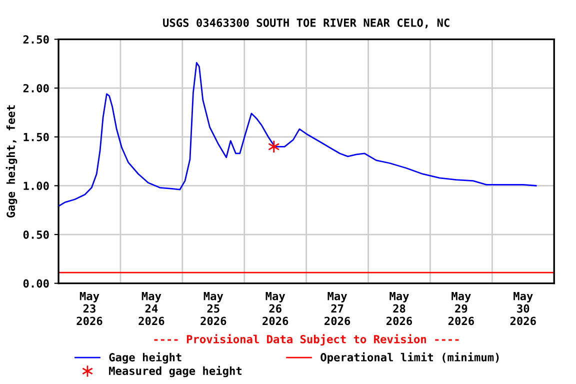  What do you see at coordinates (36, 186) in the screenshot?
I see `y-tick-label: 1.00` at bounding box center [36, 186].